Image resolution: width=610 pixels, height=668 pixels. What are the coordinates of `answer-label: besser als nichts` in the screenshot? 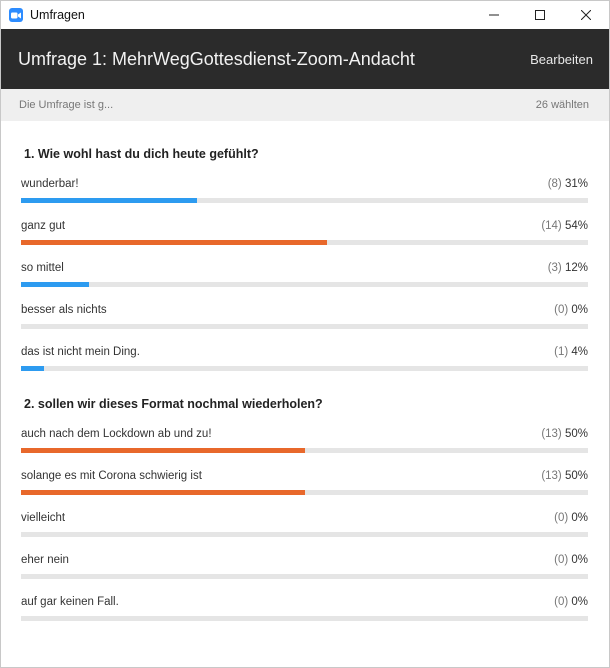 It's located at (64, 310).